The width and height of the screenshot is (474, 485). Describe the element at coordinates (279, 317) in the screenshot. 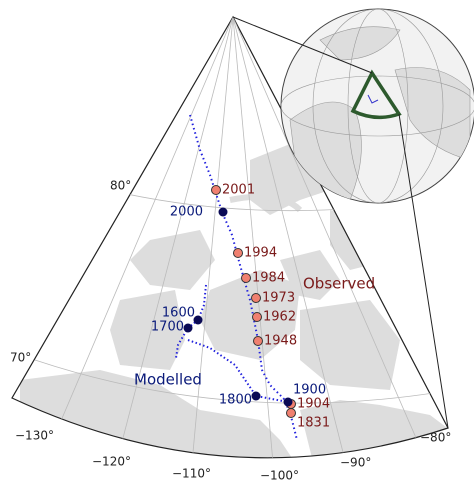

I see `observed-year: 1962` at that location.